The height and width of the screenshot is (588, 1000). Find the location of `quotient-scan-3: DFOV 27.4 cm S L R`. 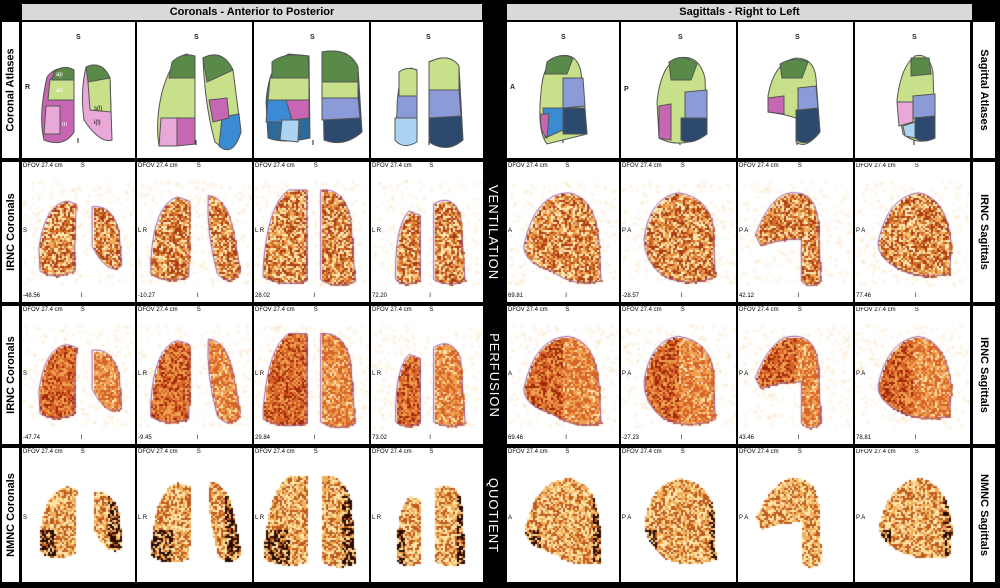

quotient-scan-3: DFOV 27.4 cm S L R is located at coordinates (311, 515).